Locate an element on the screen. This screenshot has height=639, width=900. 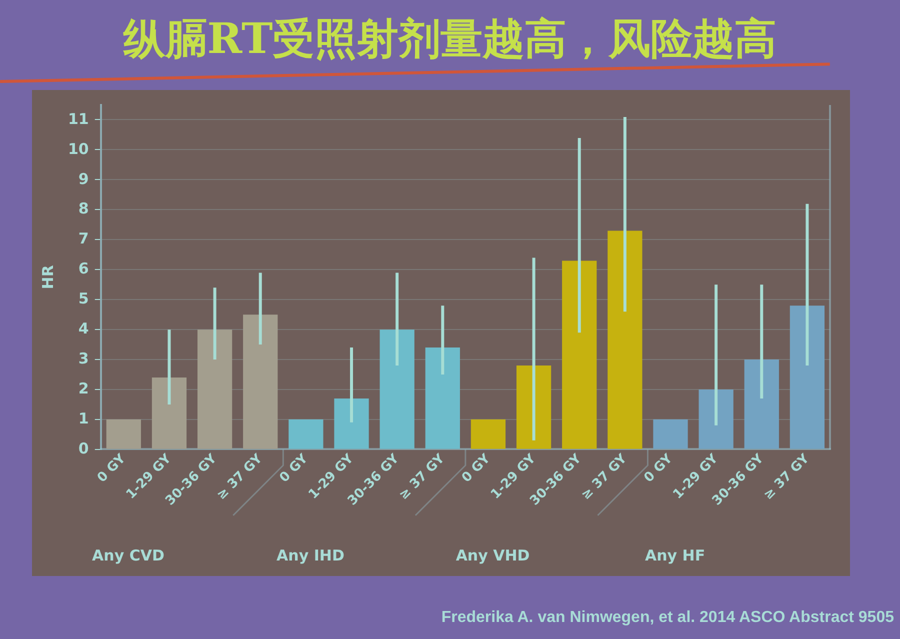
text: Any HF is located at coordinates (675, 555).